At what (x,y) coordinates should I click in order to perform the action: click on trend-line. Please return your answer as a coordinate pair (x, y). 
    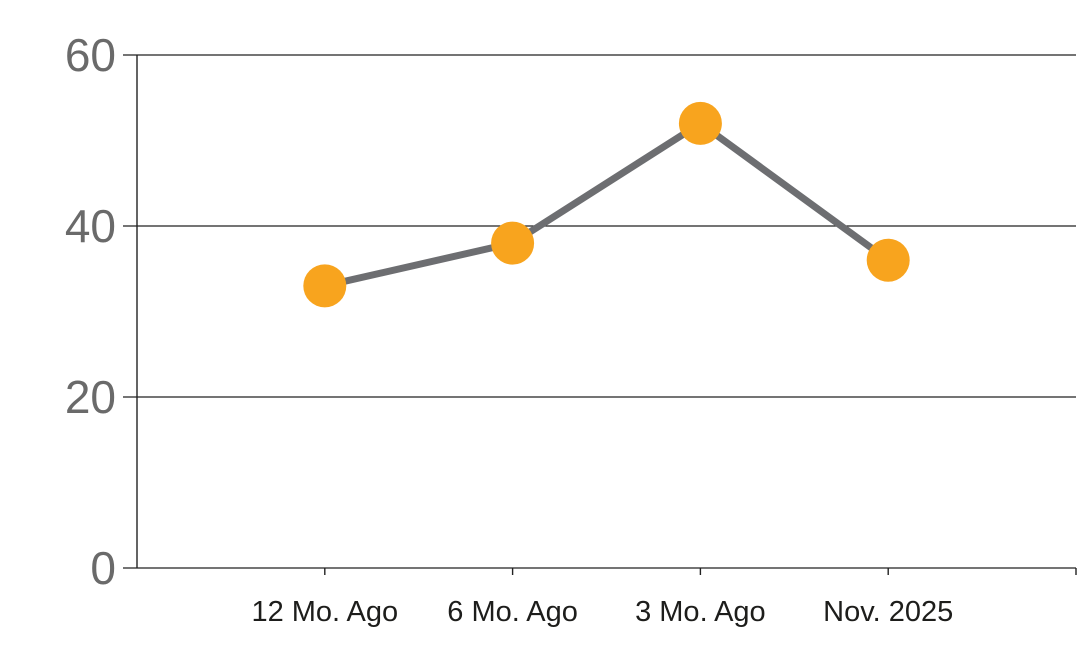
    Looking at the image, I should click on (607, 204).